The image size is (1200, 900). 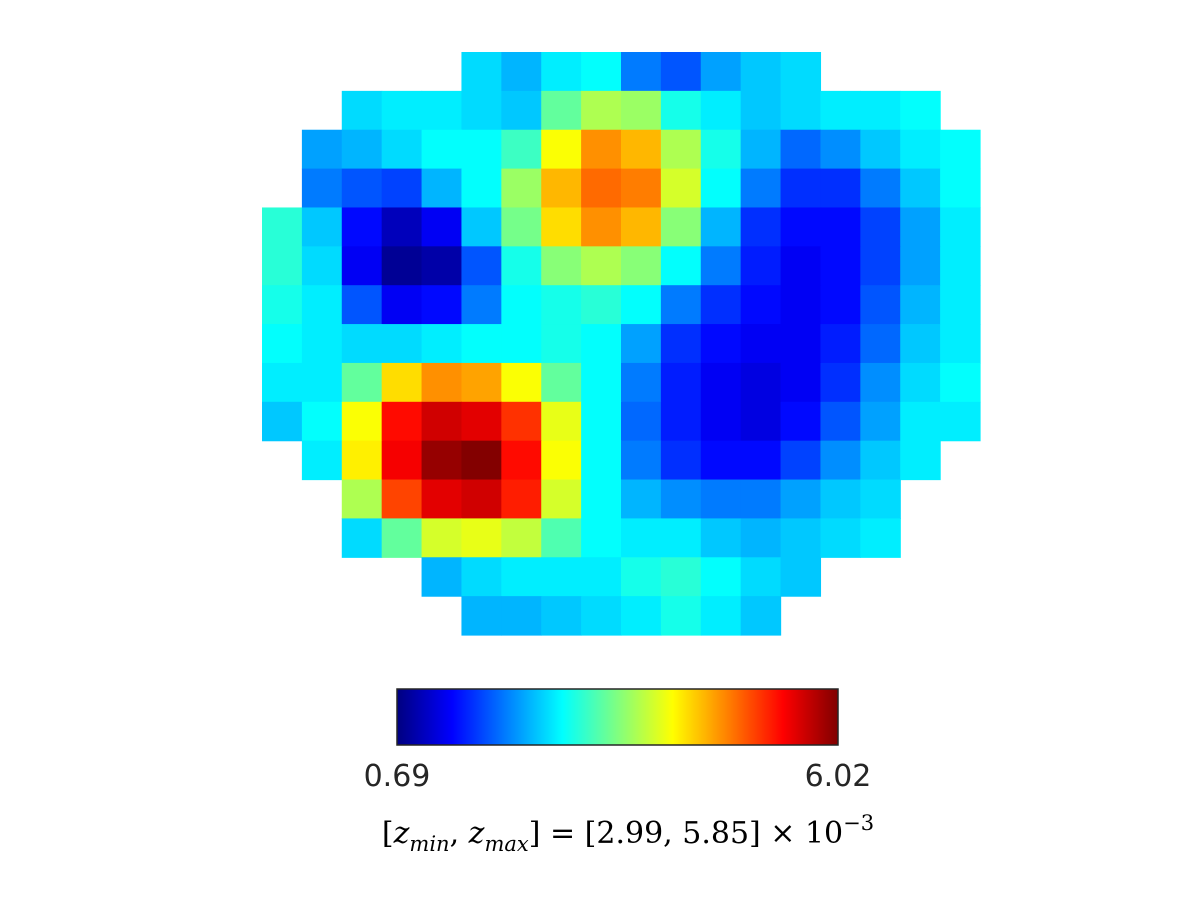 What do you see at coordinates (838, 776) in the screenshot?
I see `colorbar-tick-label: 6.02` at bounding box center [838, 776].